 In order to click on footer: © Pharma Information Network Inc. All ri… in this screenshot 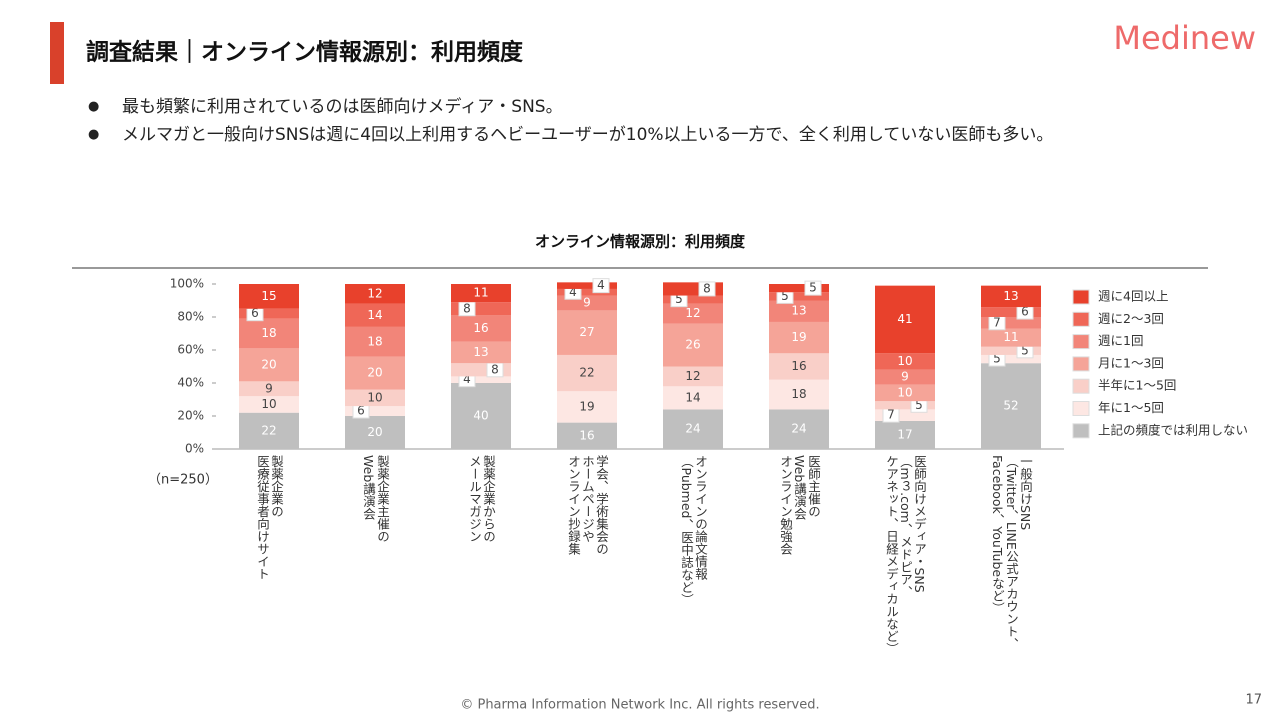, I will do `click(639, 705)`.